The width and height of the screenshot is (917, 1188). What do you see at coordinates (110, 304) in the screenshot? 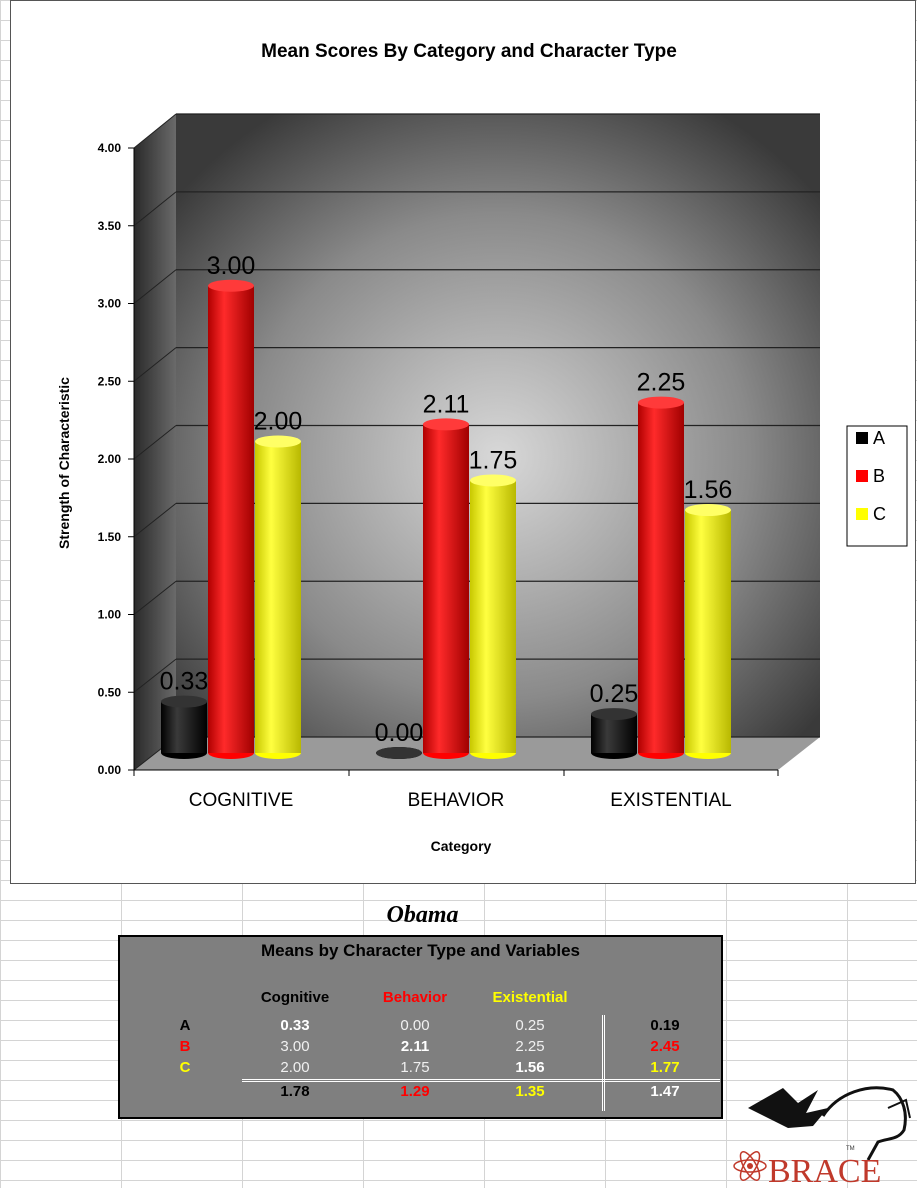
I see `y-tick-label: 3.00` at bounding box center [110, 304].